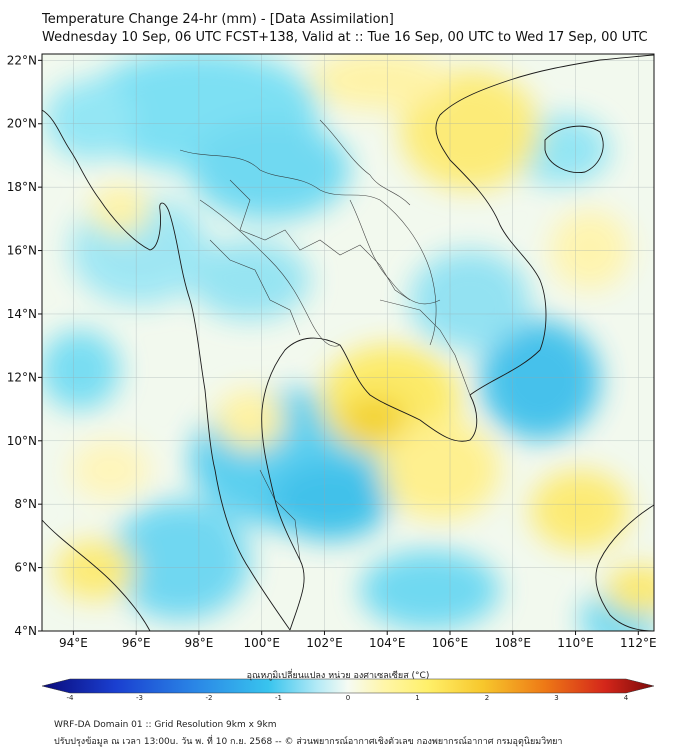 This screenshot has height=756, width=676. Describe the element at coordinates (25, 504) in the screenshot. I see `lat-label: 8°N` at that location.